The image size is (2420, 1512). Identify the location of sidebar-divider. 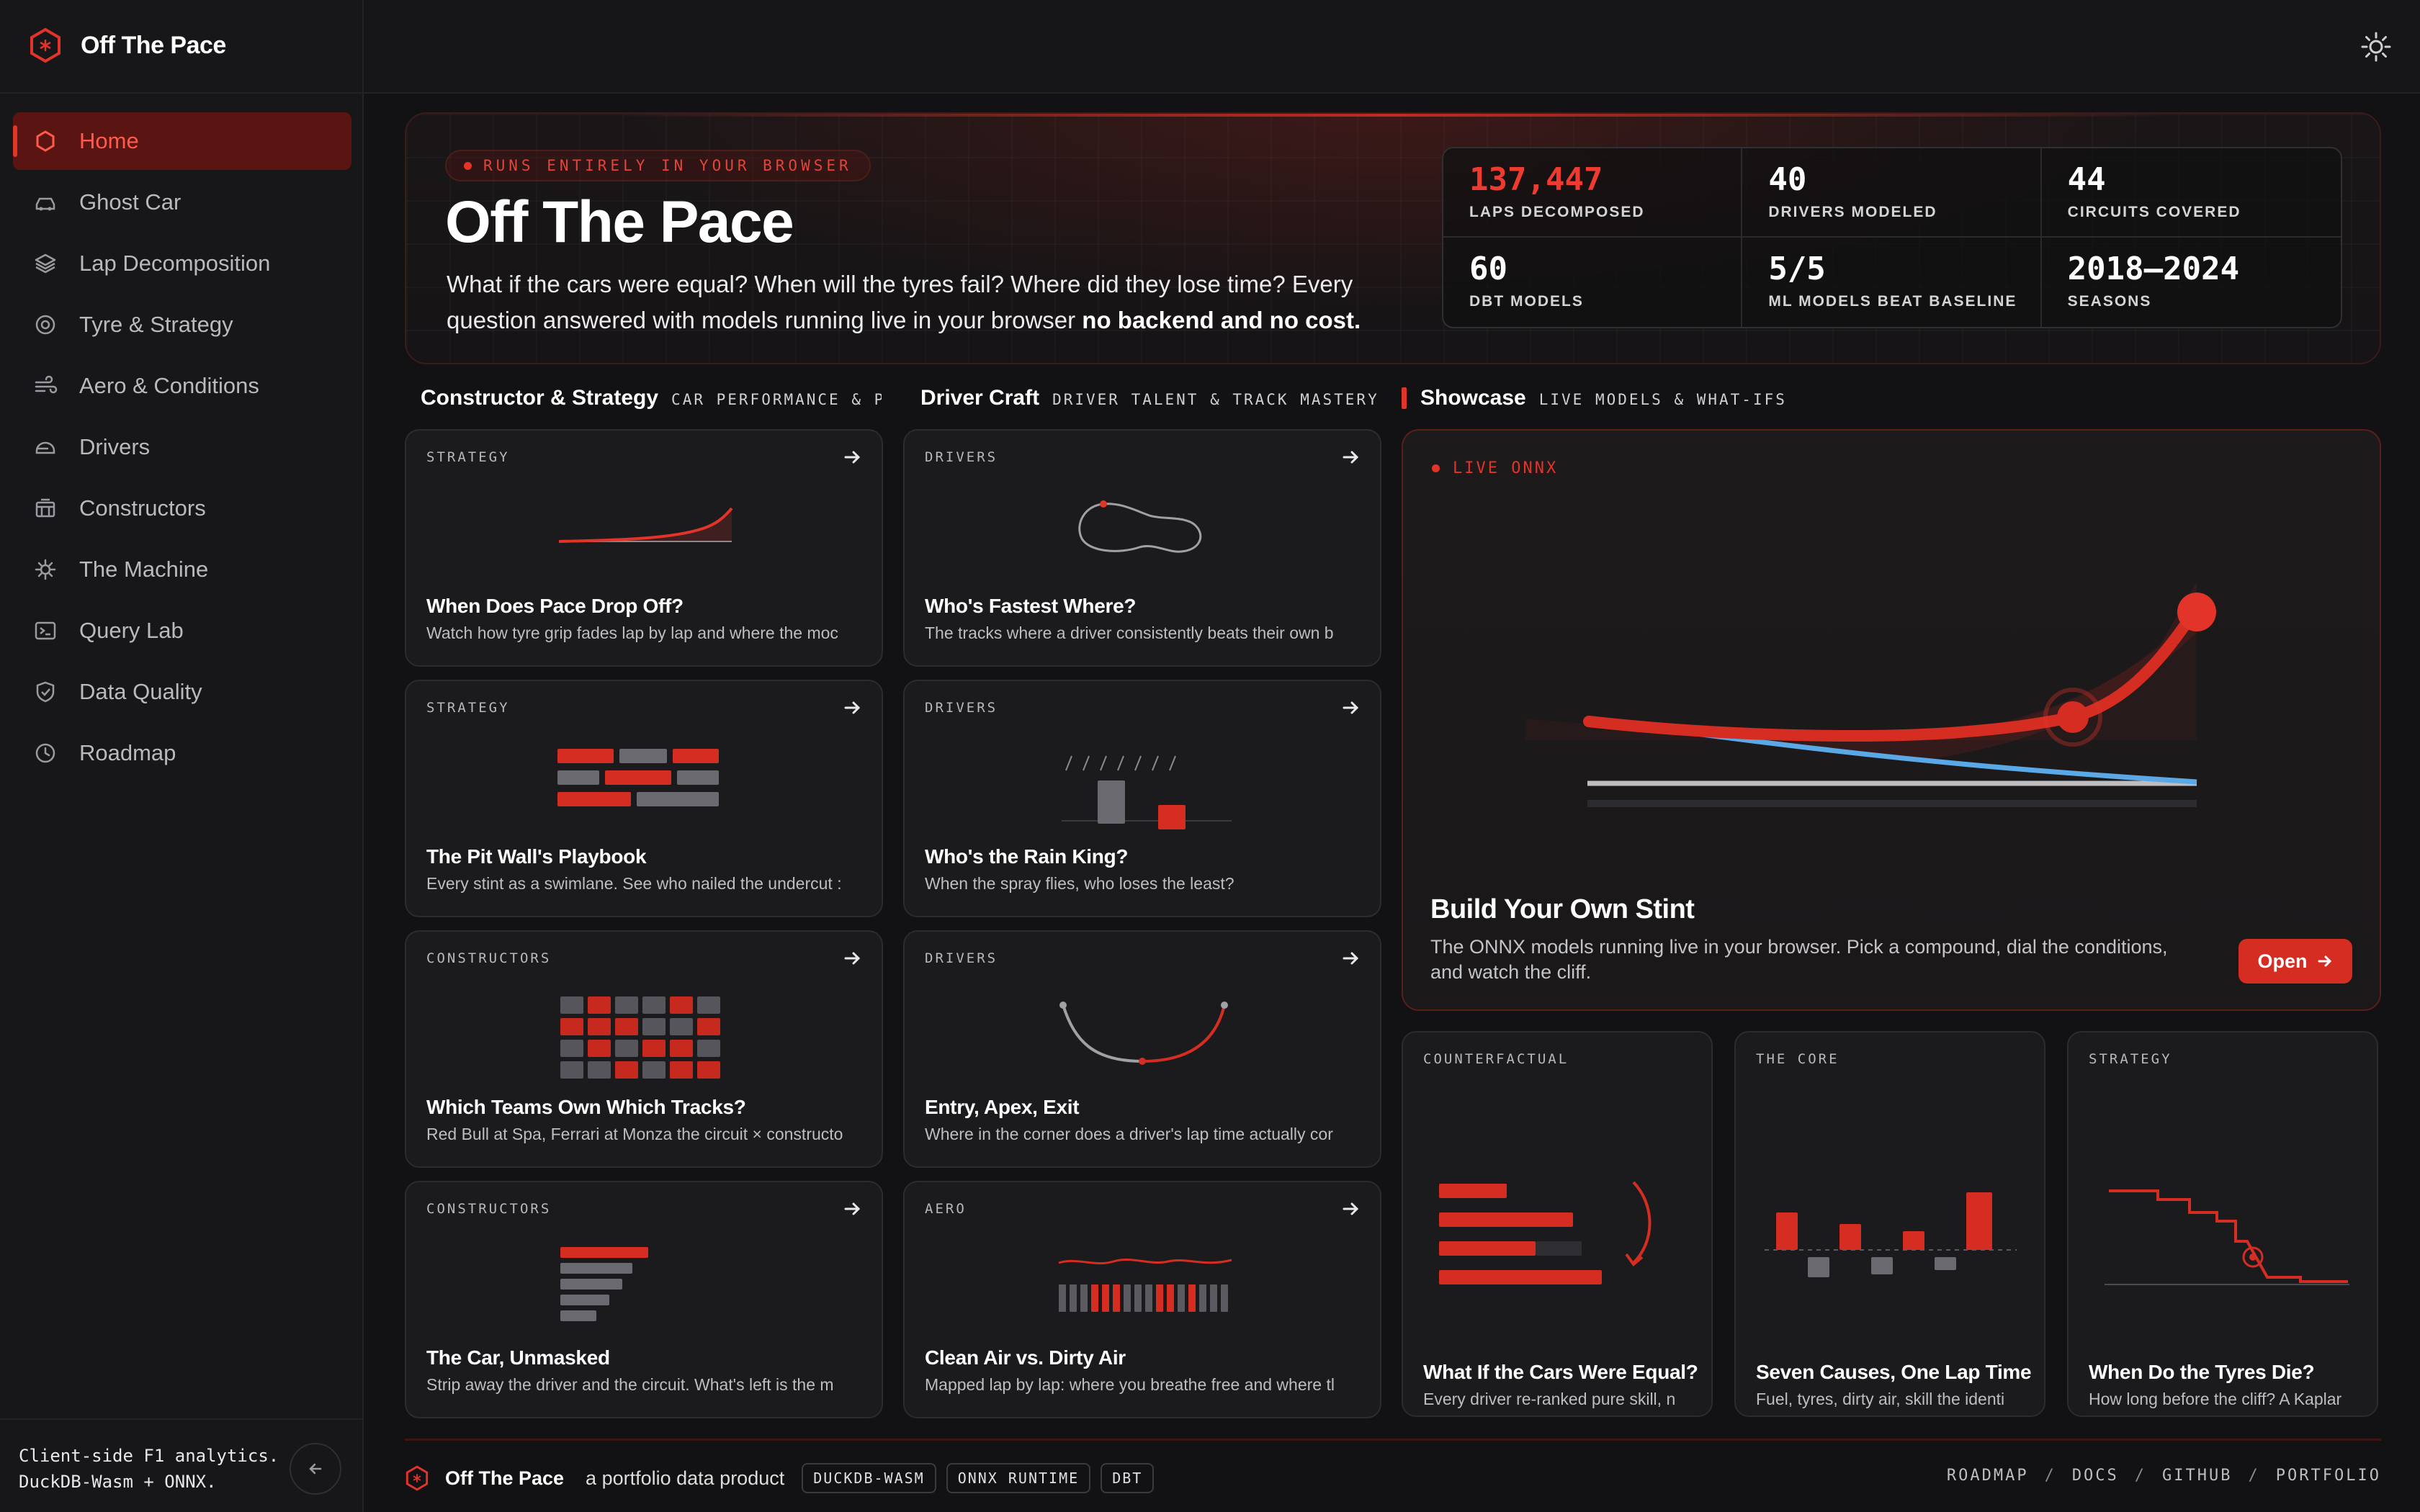
(181, 93).